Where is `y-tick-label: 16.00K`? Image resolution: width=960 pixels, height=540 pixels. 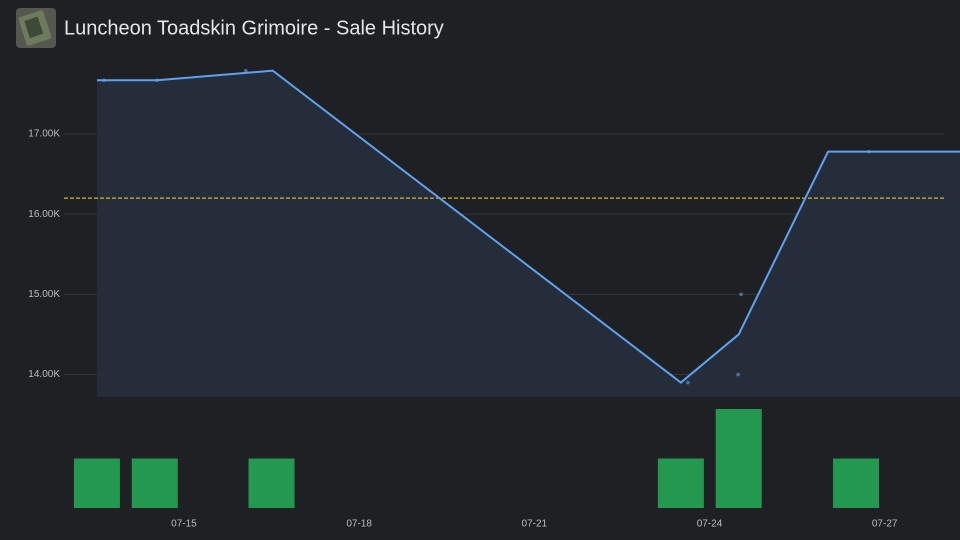
y-tick-label: 16.00K is located at coordinates (44, 214).